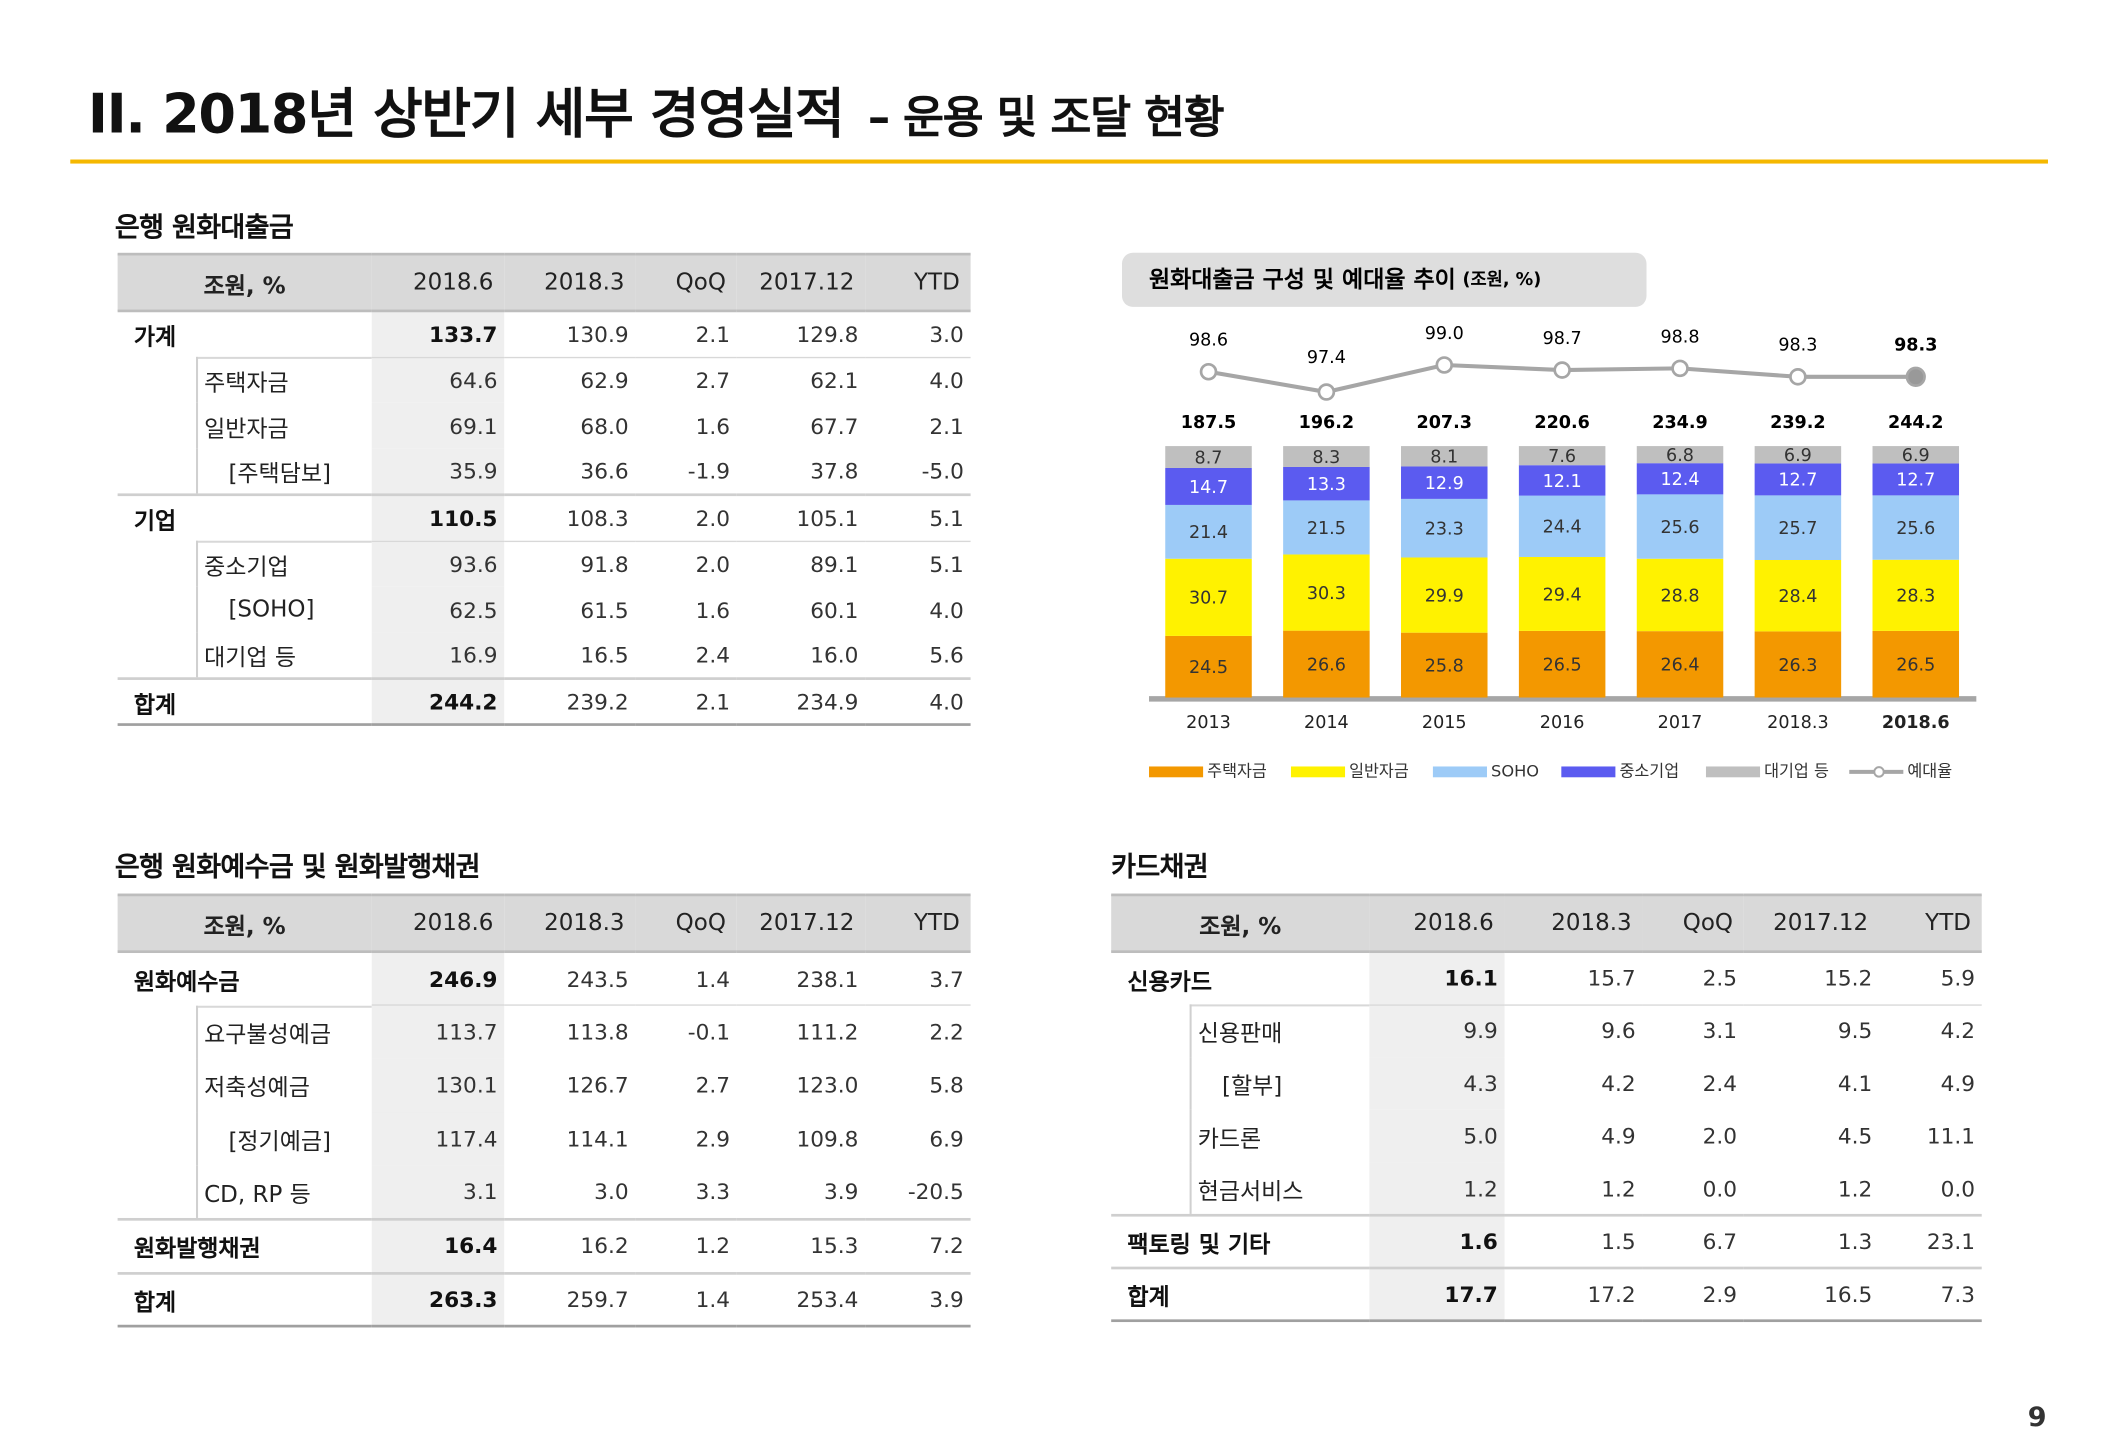 This screenshot has width=2102, height=1455. Describe the element at coordinates (801, 701) in the screenshot. I see `value-cell: 234.9` at that location.